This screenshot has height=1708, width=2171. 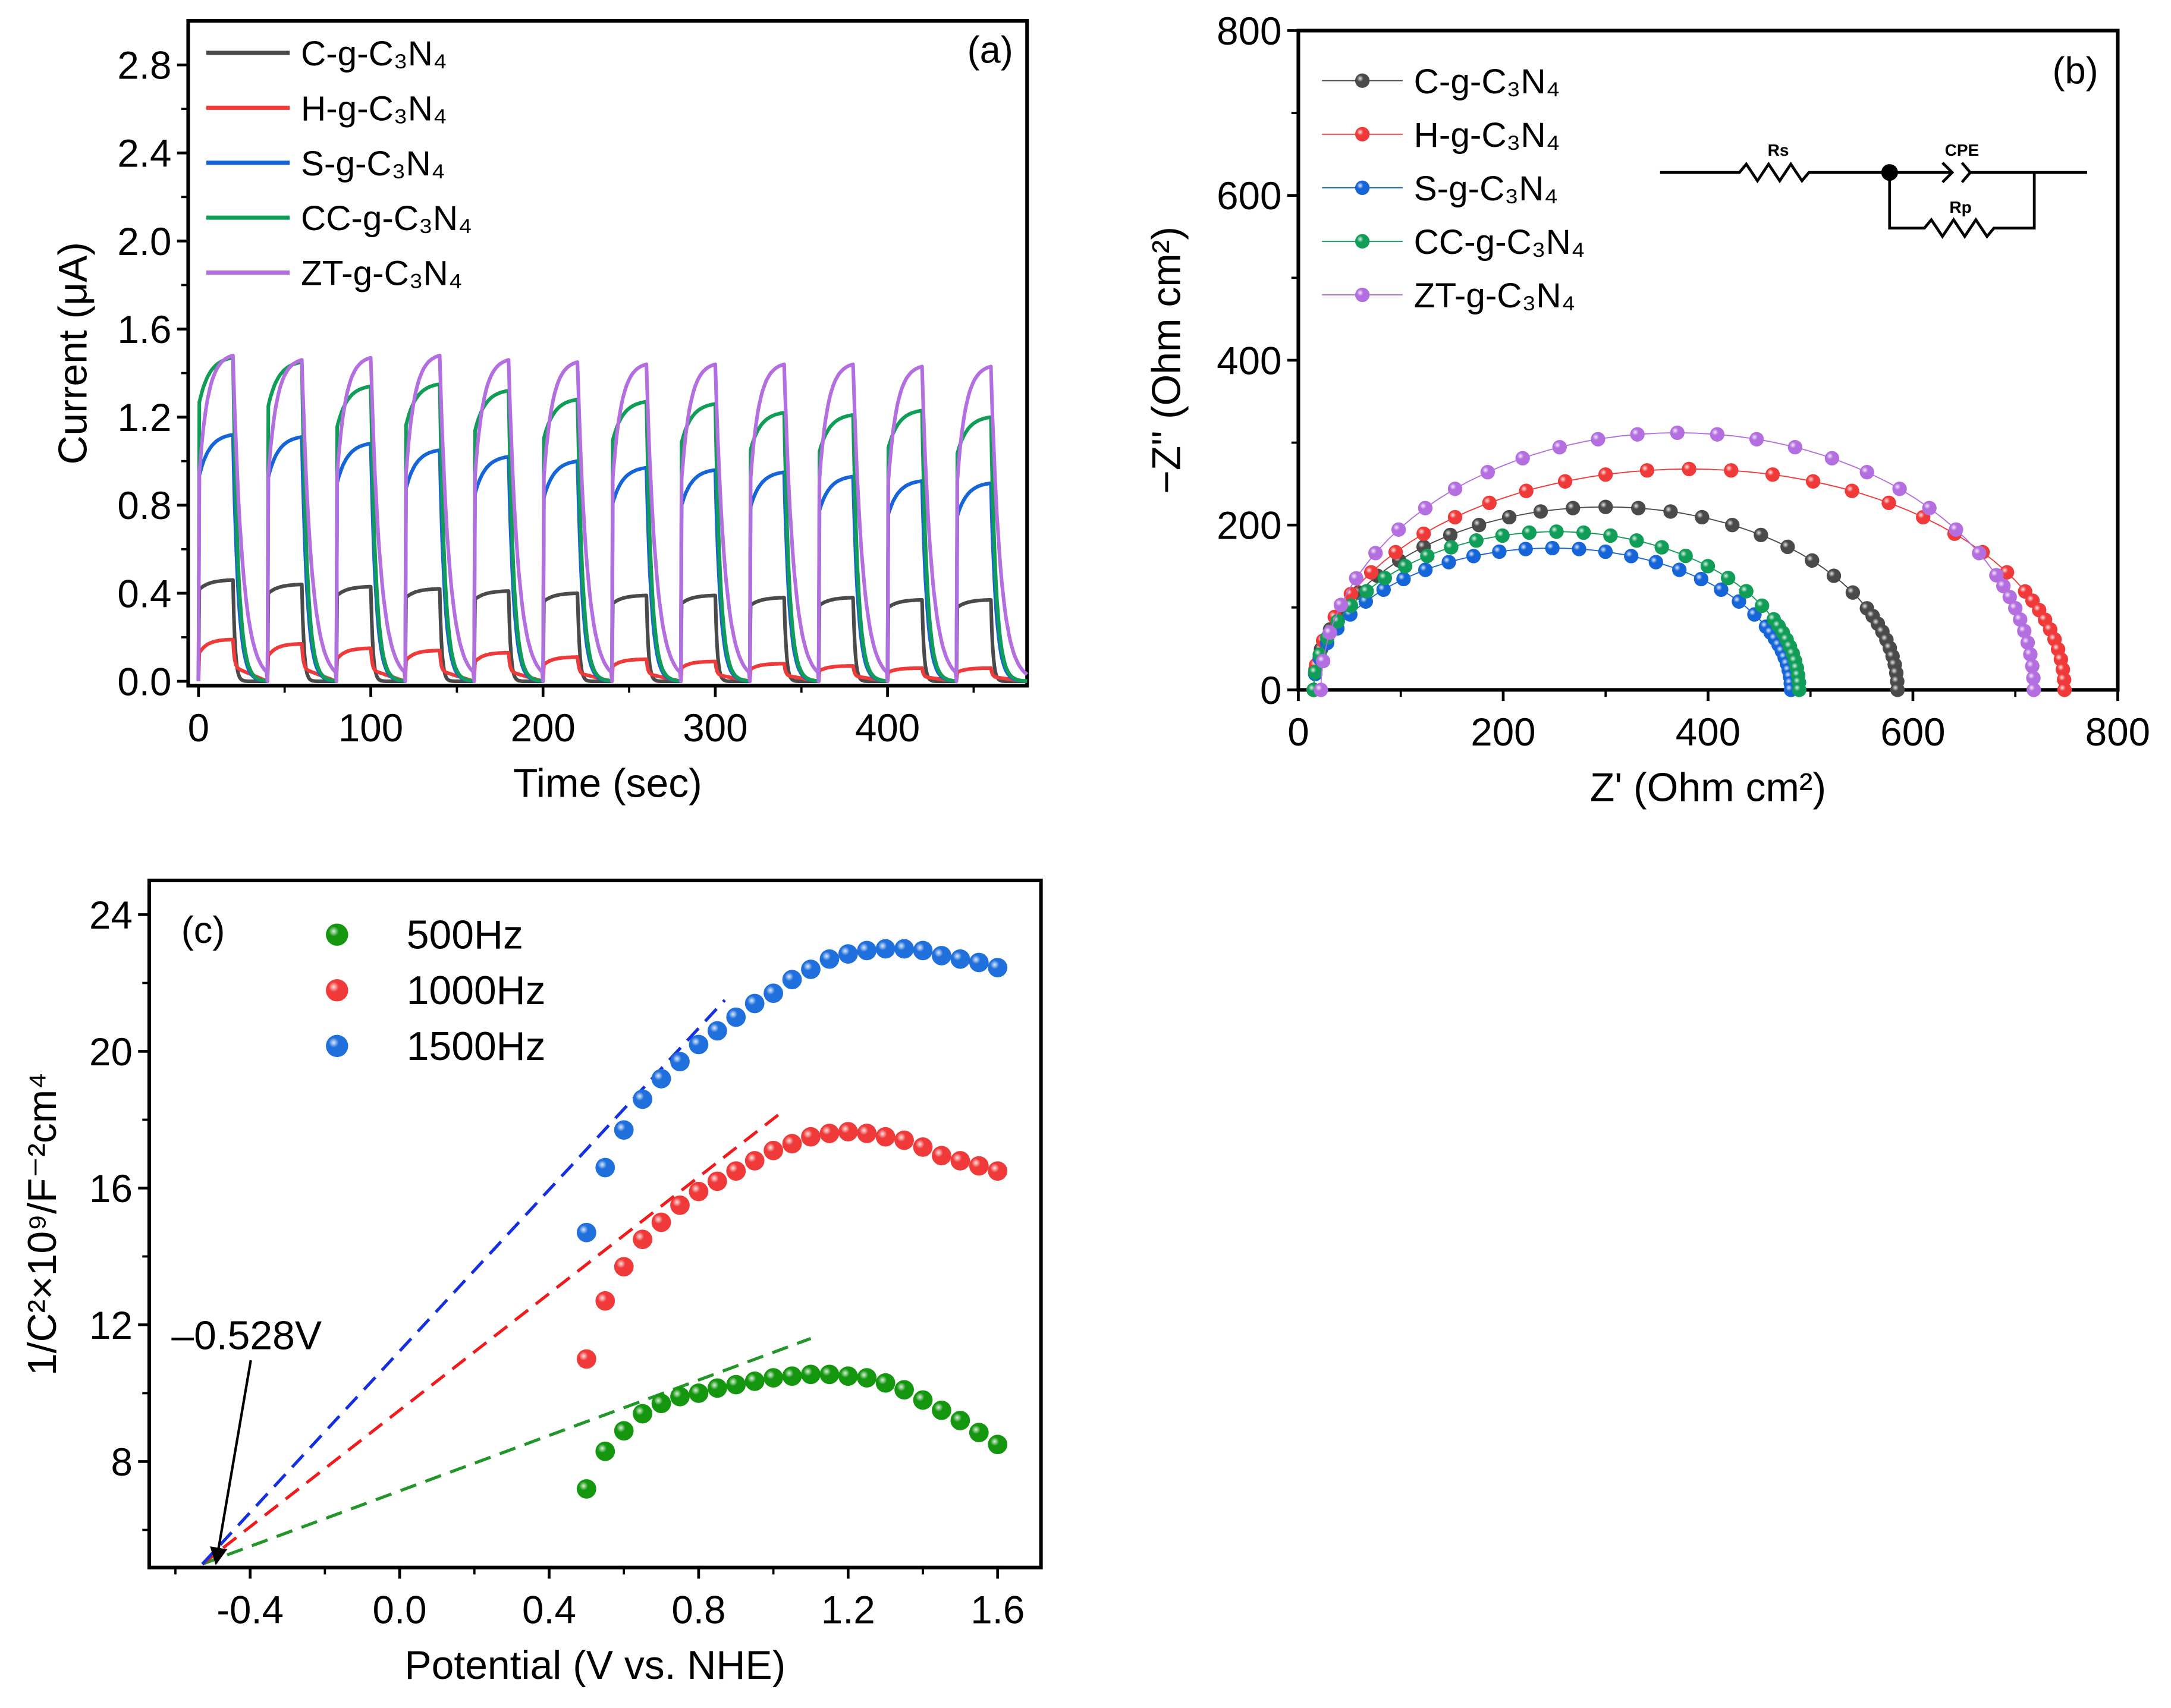 I want to click on x-tick-label: 400, so click(x=887, y=728).